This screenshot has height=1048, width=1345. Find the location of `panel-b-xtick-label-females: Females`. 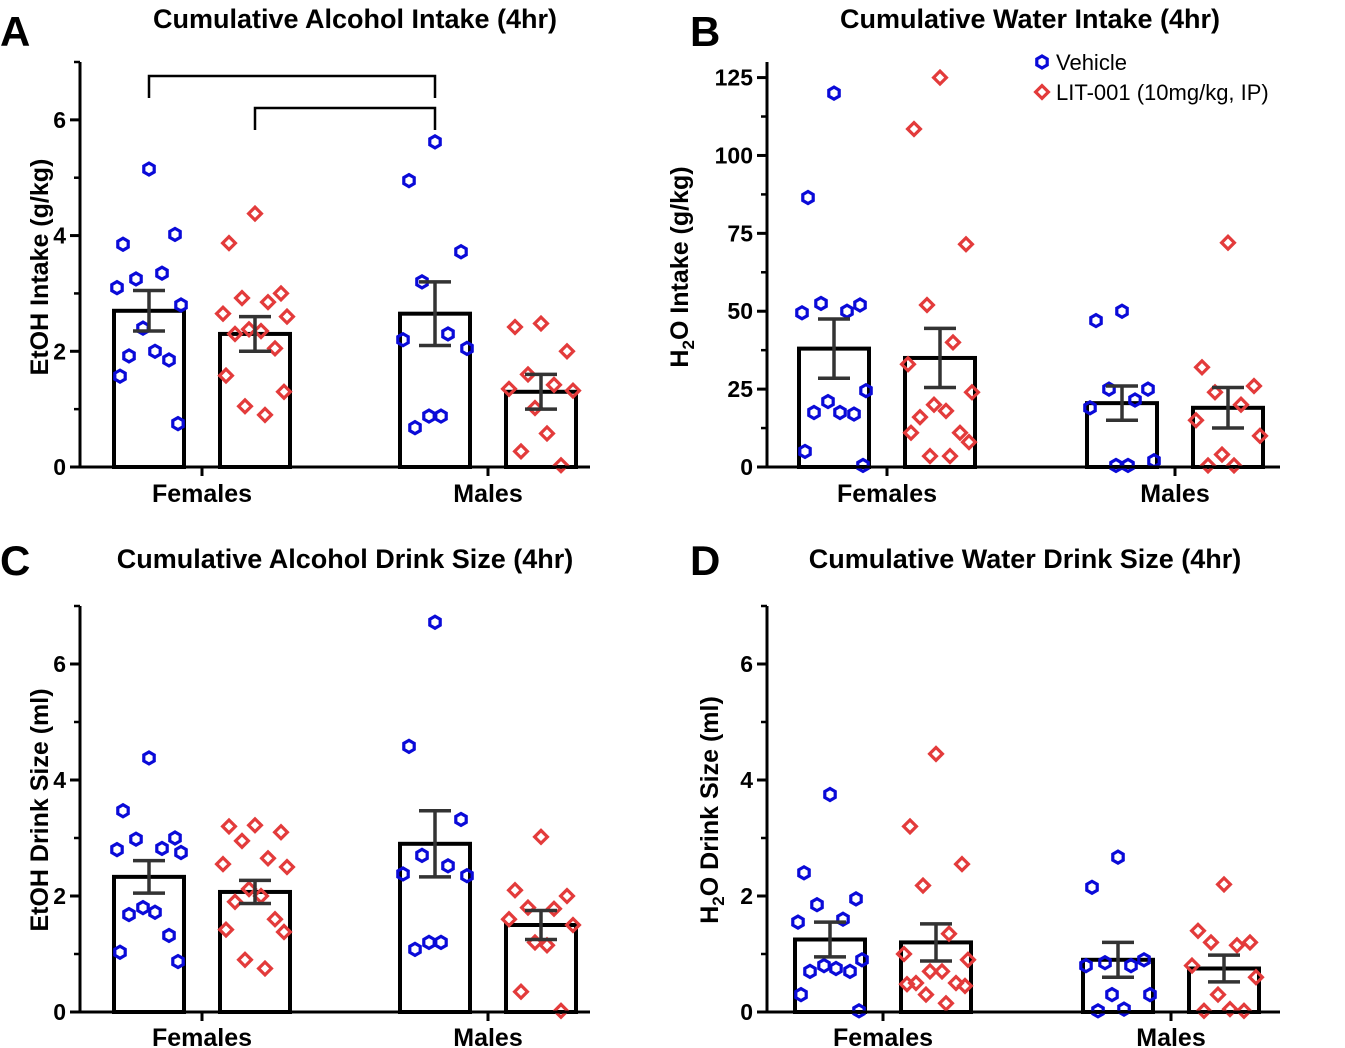

panel-b-xtick-label-females: Females is located at coordinates (887, 494).